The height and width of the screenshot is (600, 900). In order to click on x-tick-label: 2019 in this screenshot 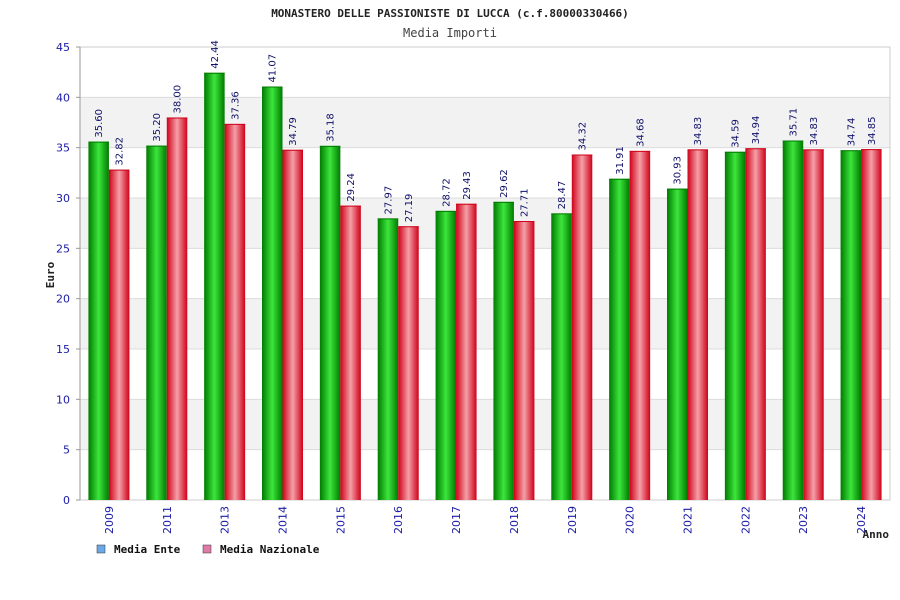, I will do `click(572, 520)`.